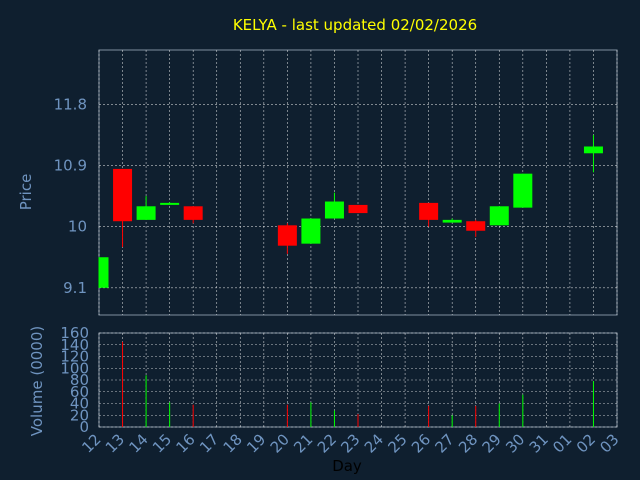 Image resolution: width=640 pixels, height=480 pixels. Describe the element at coordinates (77, 227) in the screenshot. I see `price-tick-label: 10` at that location.